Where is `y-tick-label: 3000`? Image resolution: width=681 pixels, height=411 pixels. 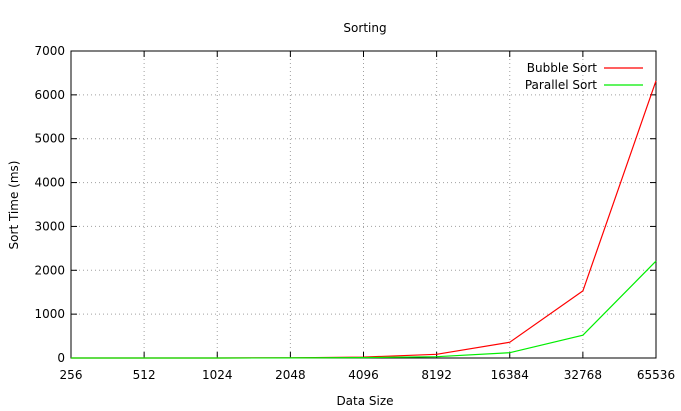
y-tick-label: 3000 is located at coordinates (49, 226).